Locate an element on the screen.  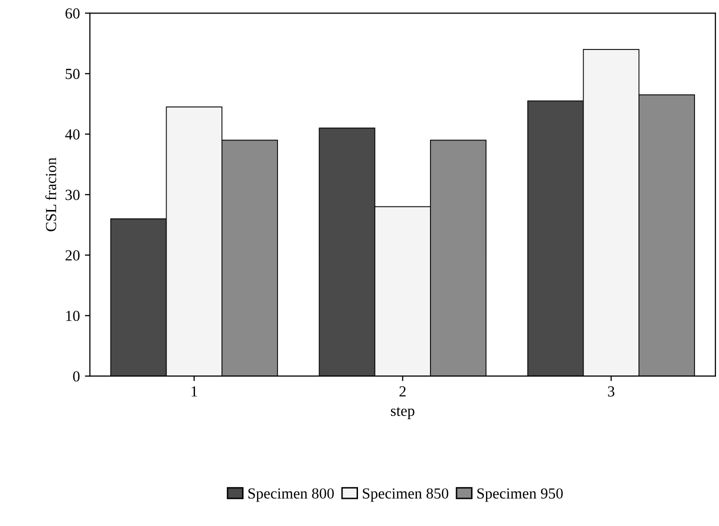
legend-label: Specimen 950 is located at coordinates (520, 495).